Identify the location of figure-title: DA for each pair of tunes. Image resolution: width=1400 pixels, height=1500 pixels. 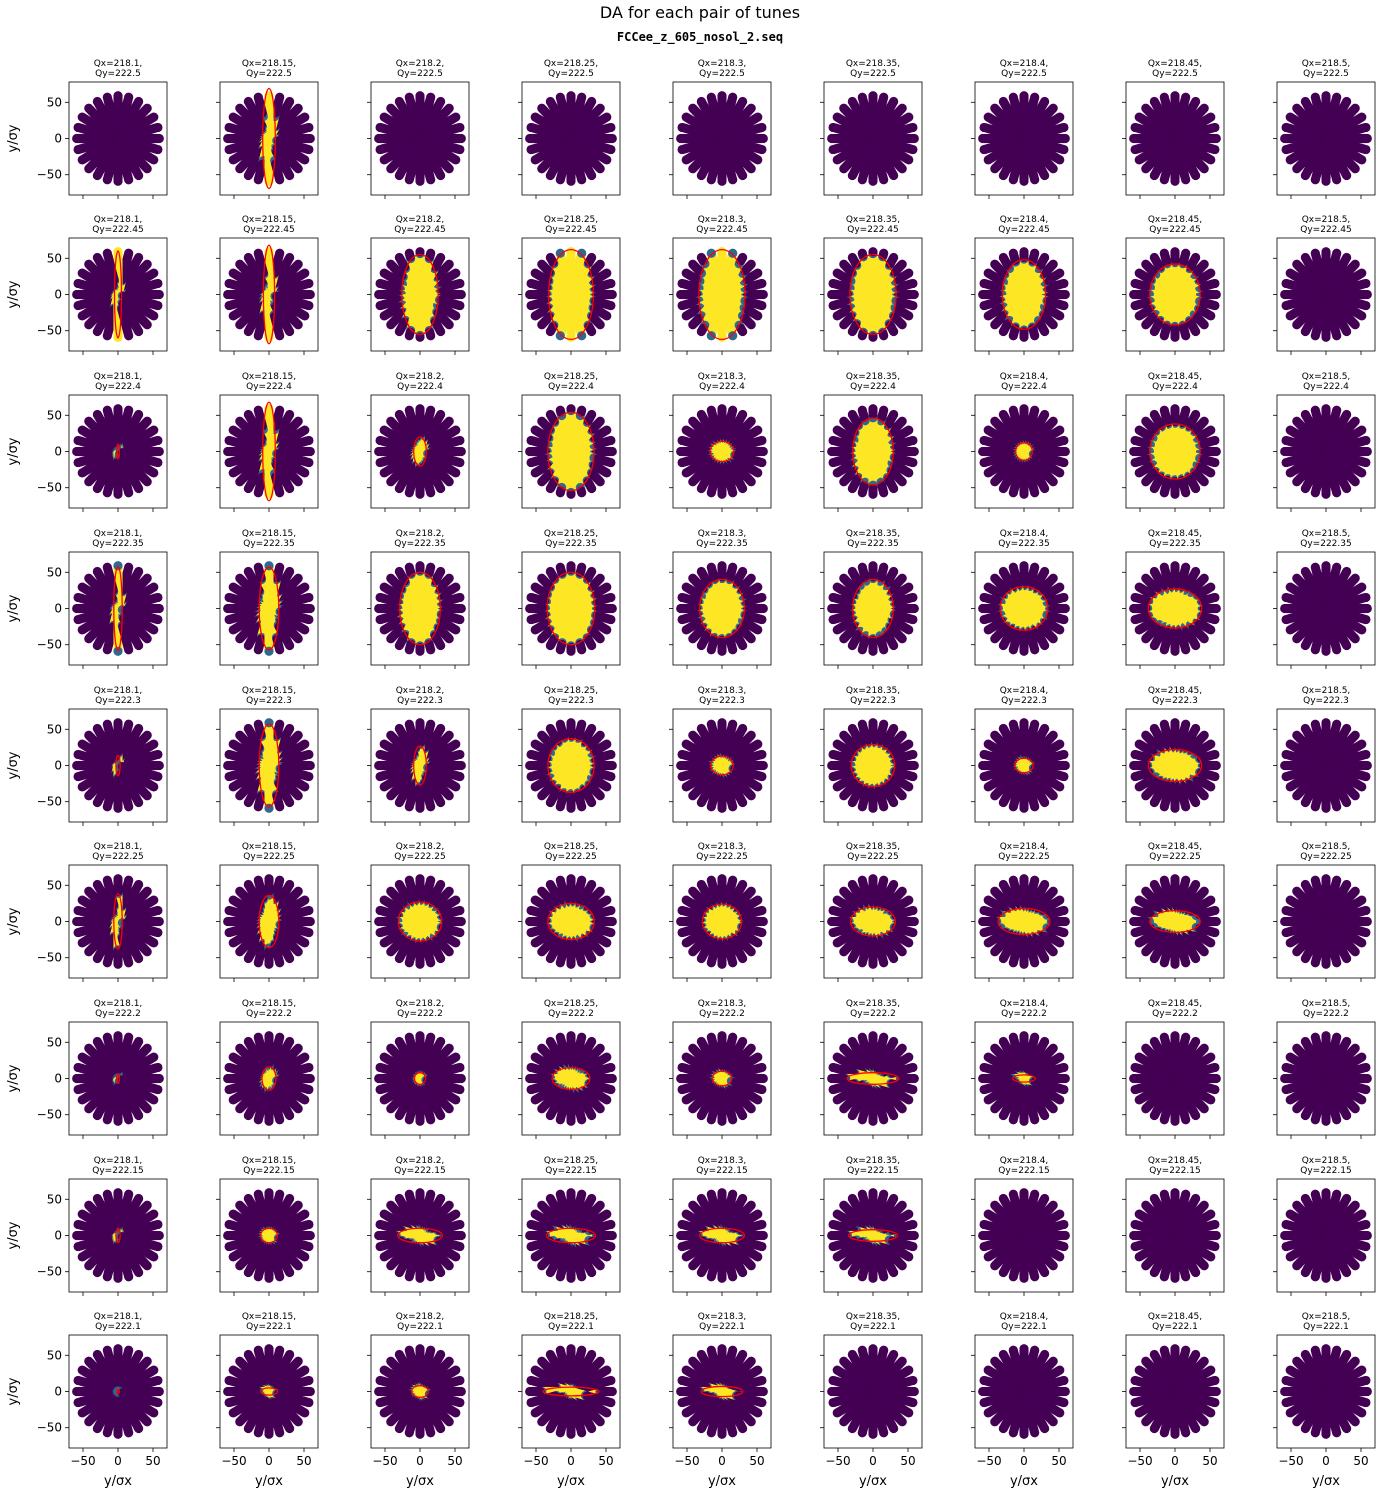
(700, 12).